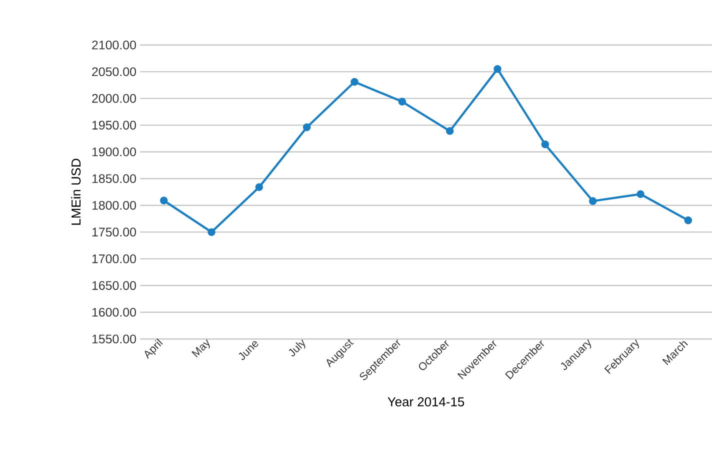 The image size is (723, 475). Describe the element at coordinates (114, 285) in the screenshot. I see `y-tick-label: 1650.00` at that location.